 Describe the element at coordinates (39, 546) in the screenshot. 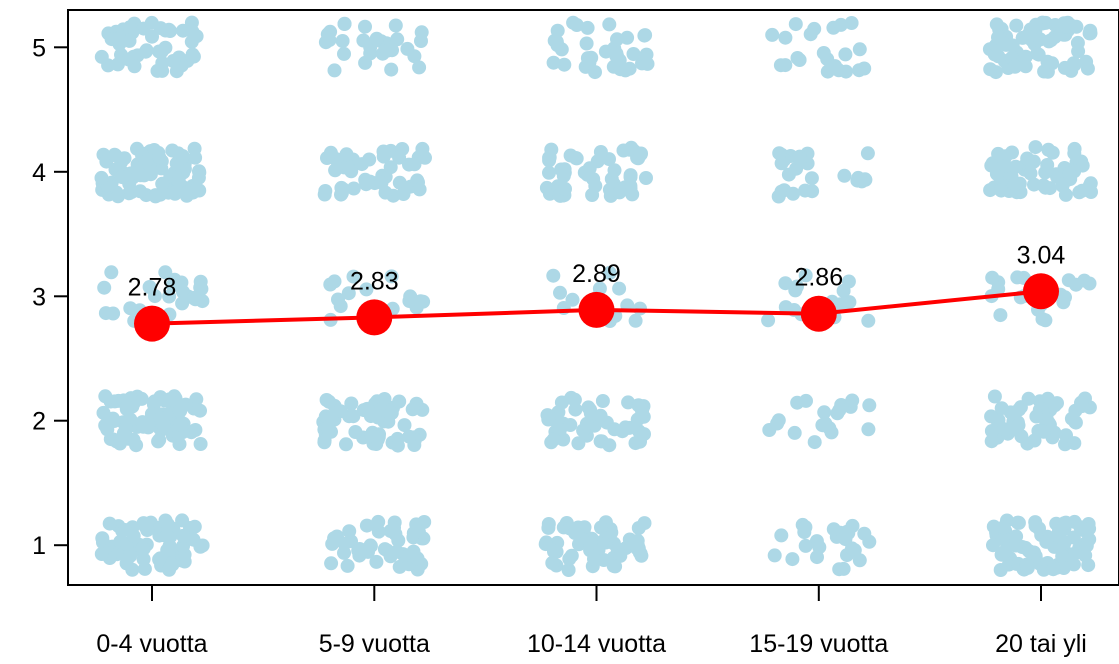

I see `y-tick-label: 1` at that location.